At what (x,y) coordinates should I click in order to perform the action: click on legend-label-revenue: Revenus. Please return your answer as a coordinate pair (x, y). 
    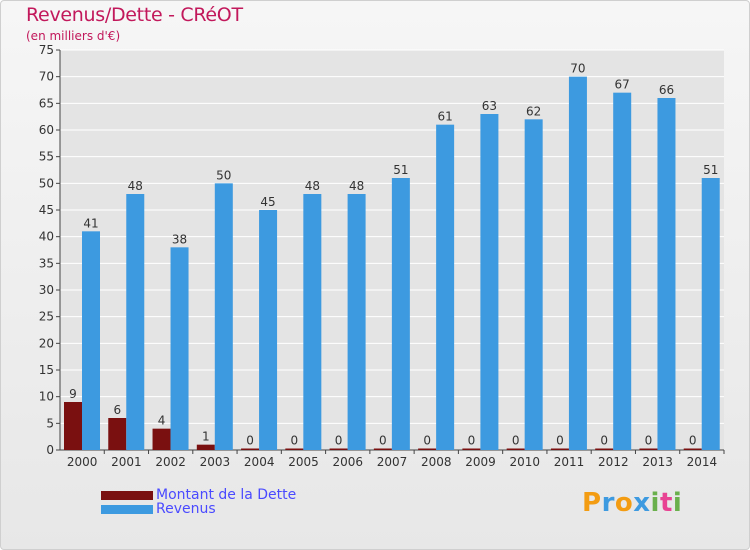
    Looking at the image, I should click on (186, 509).